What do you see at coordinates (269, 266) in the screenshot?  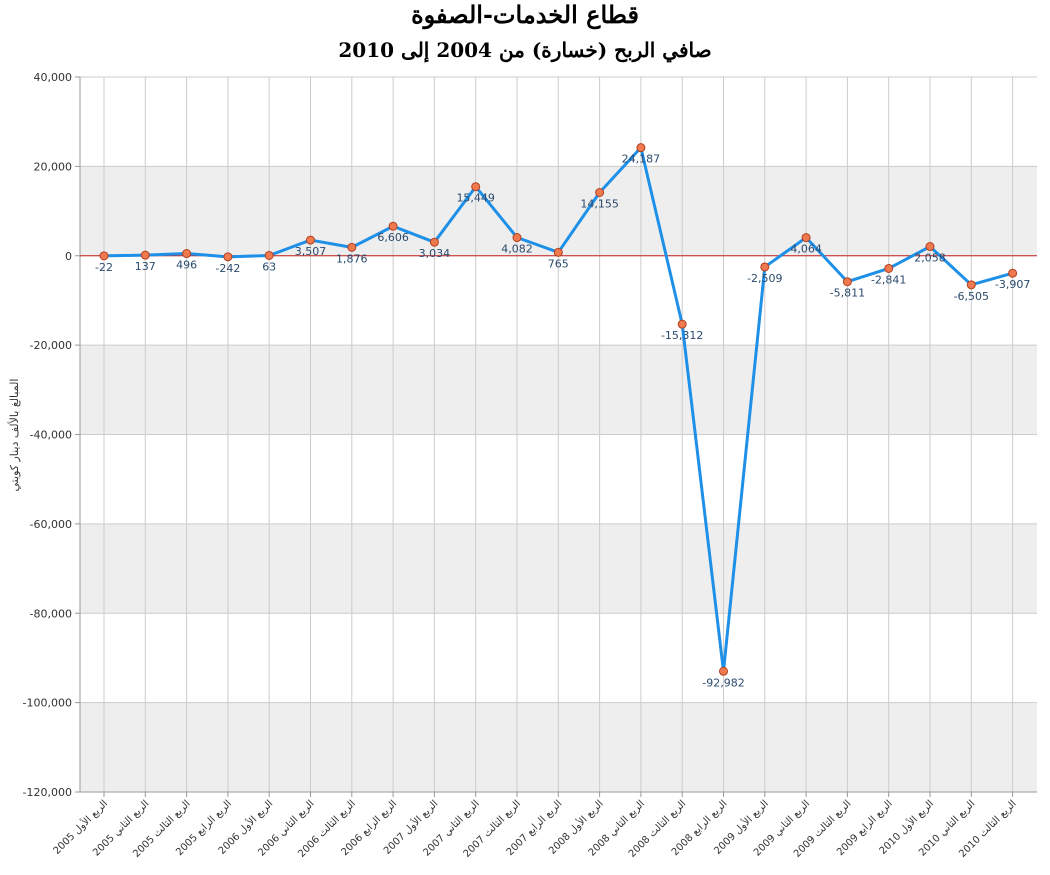 I see `data-label: 63` at bounding box center [269, 266].